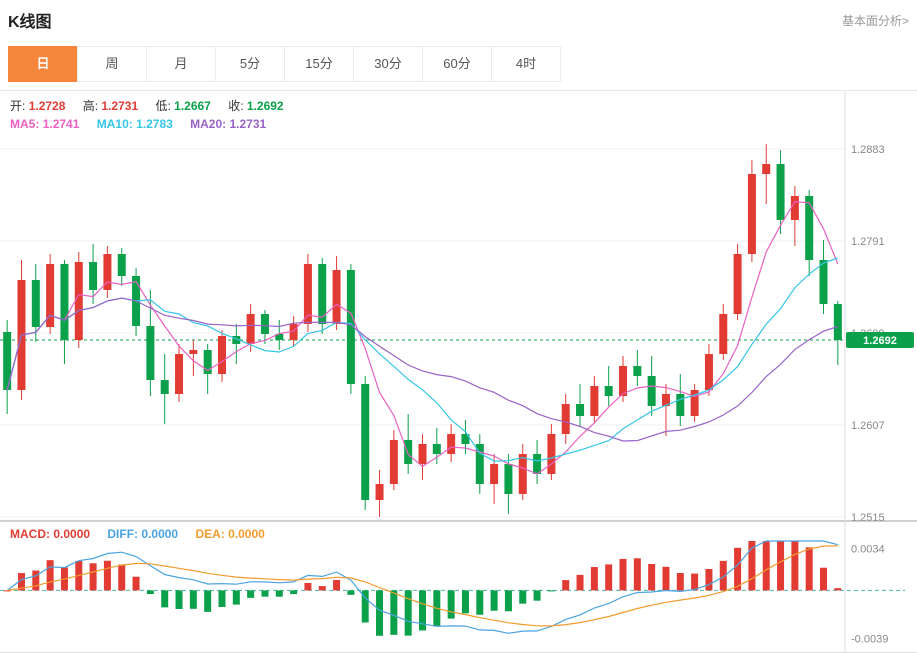 The height and width of the screenshot is (653, 917). Describe the element at coordinates (319, 64) in the screenshot. I see `tab-15min: 15分` at that location.